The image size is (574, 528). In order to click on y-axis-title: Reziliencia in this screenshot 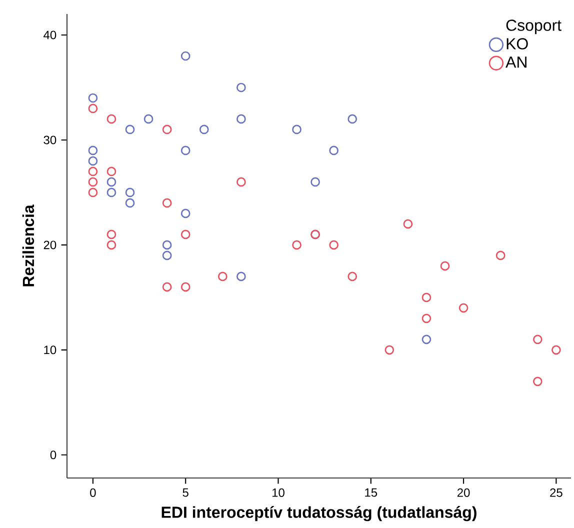, I will do `click(28, 245)`.